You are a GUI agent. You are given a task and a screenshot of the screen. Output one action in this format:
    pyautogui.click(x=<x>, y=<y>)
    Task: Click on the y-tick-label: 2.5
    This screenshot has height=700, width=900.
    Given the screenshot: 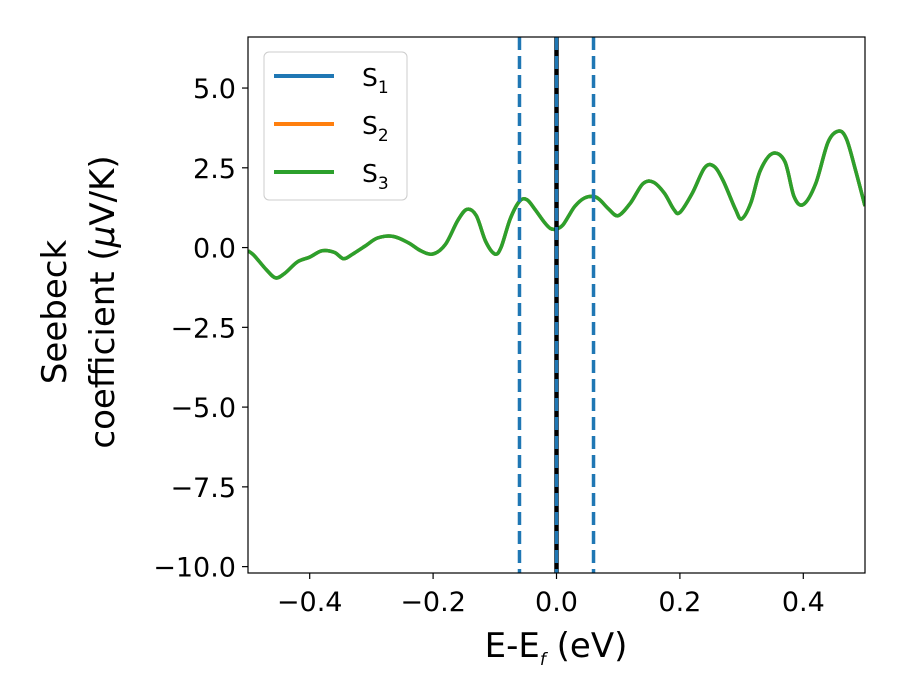 What is the action you would take?
    pyautogui.click(x=214, y=169)
    